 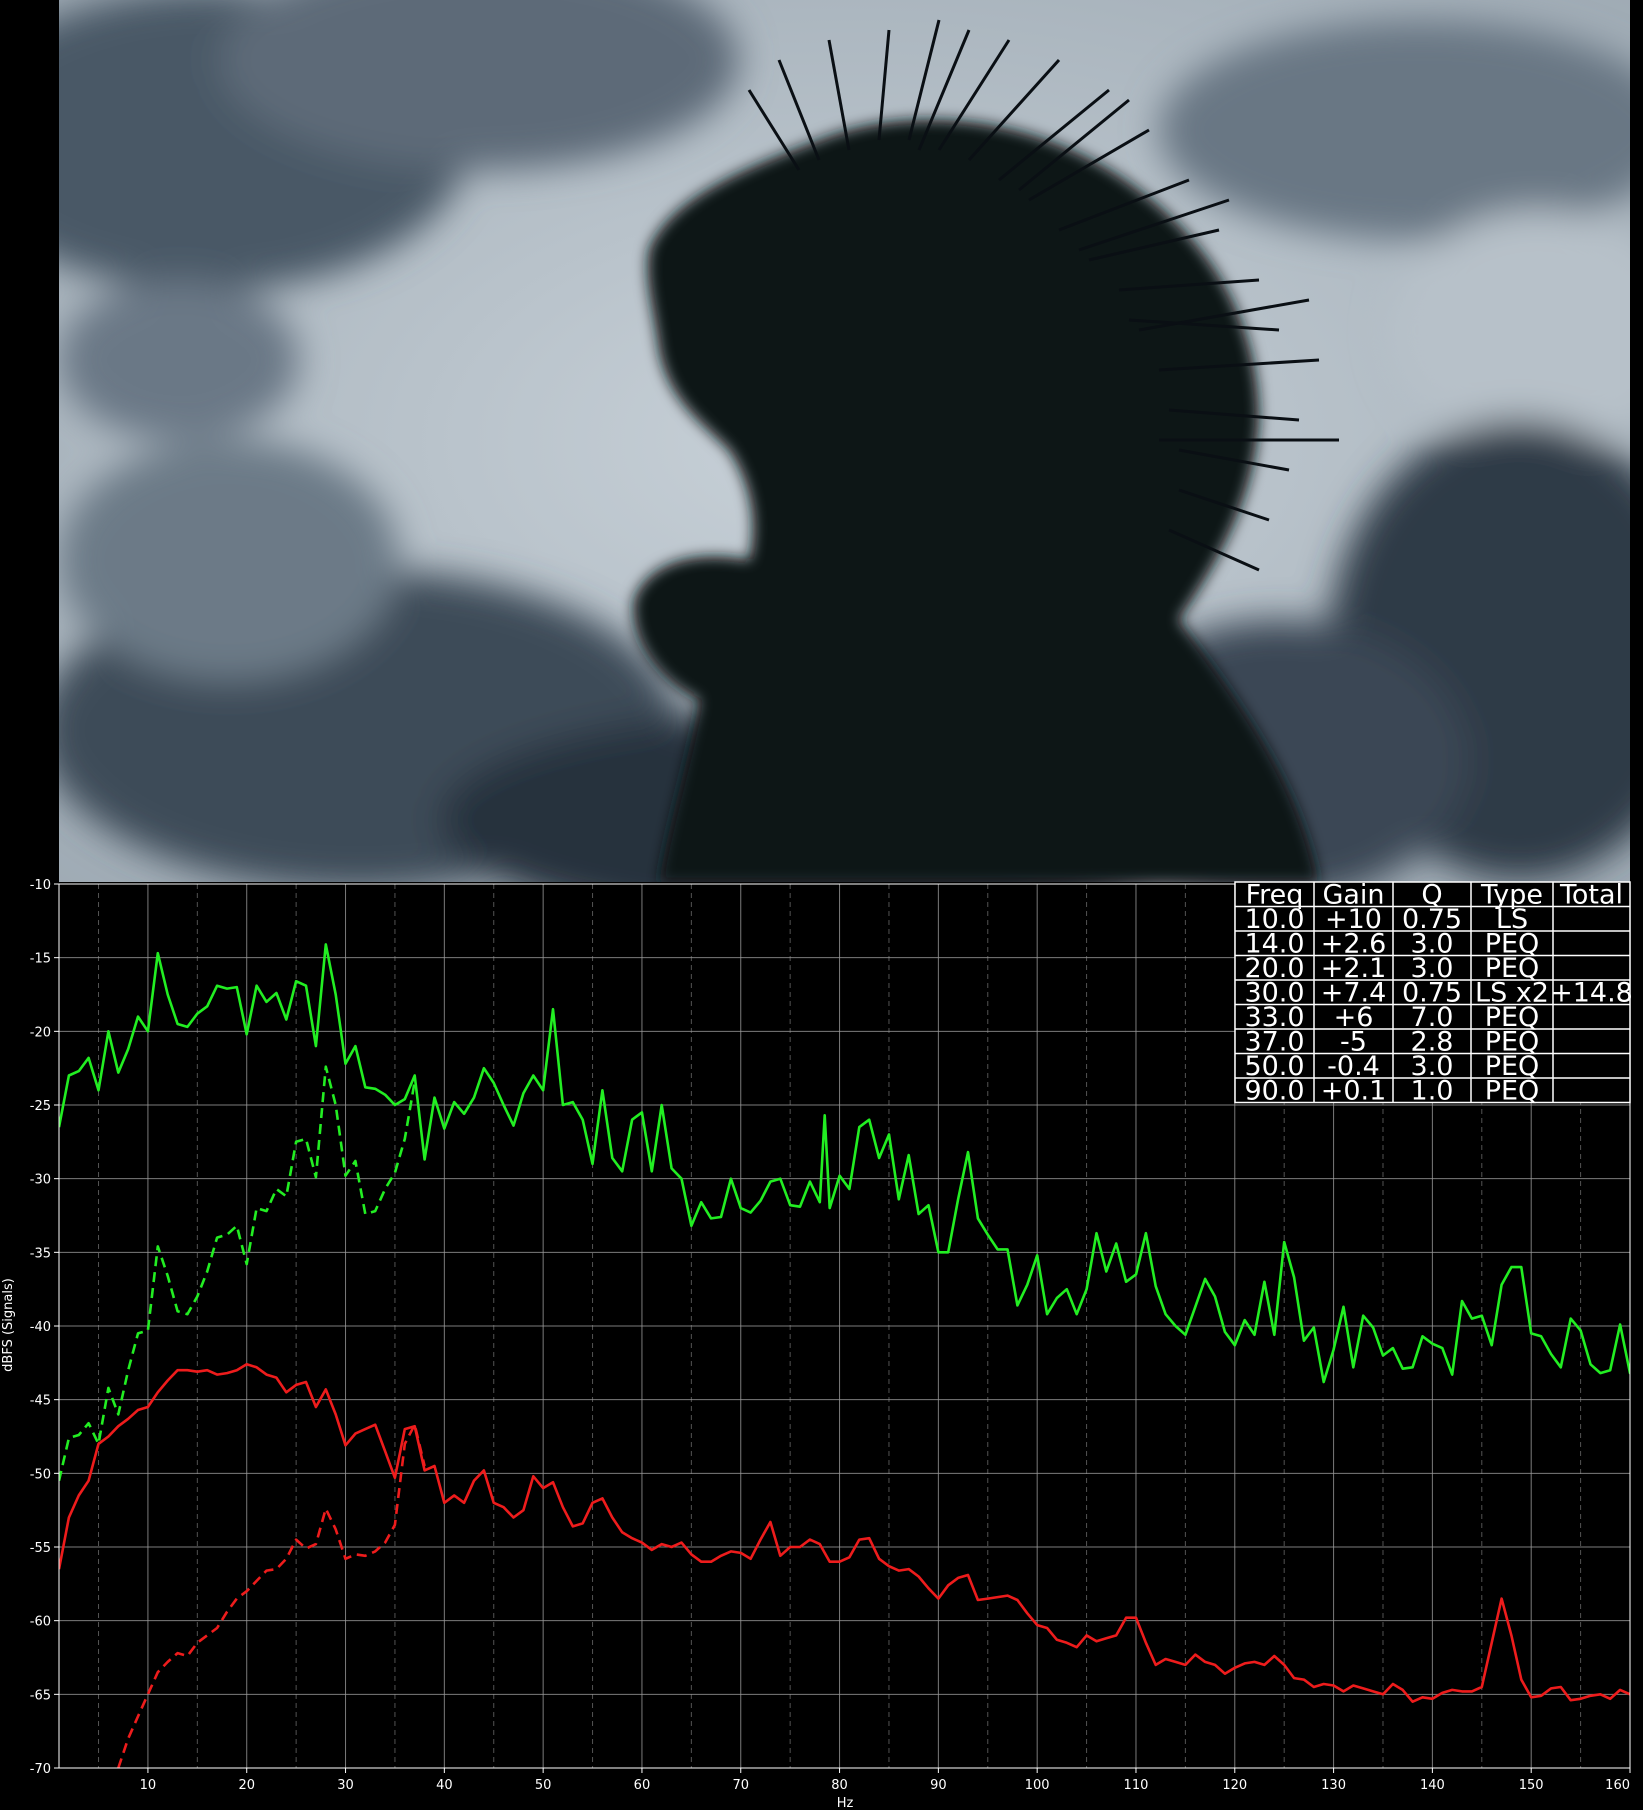 What do you see at coordinates (1274, 1066) in the screenshot?
I see `filter-table-cell: 50.0` at bounding box center [1274, 1066].